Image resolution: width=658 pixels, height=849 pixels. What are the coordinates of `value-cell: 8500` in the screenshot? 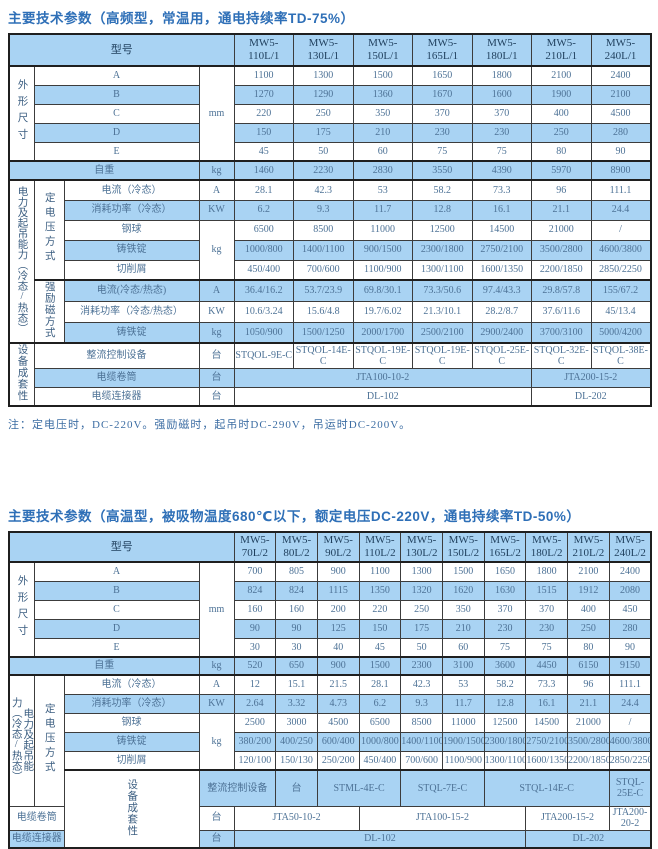 It's located at (323, 230).